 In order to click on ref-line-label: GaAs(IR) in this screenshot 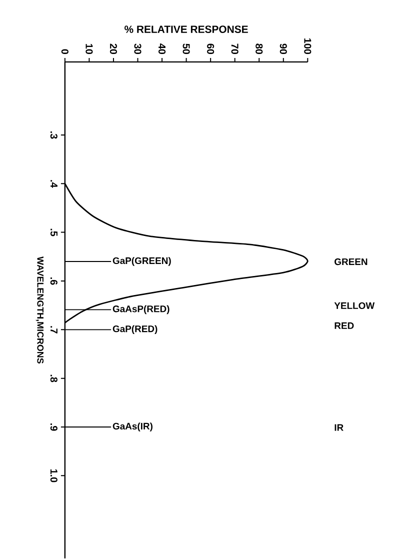, I will do `click(133, 427)`.